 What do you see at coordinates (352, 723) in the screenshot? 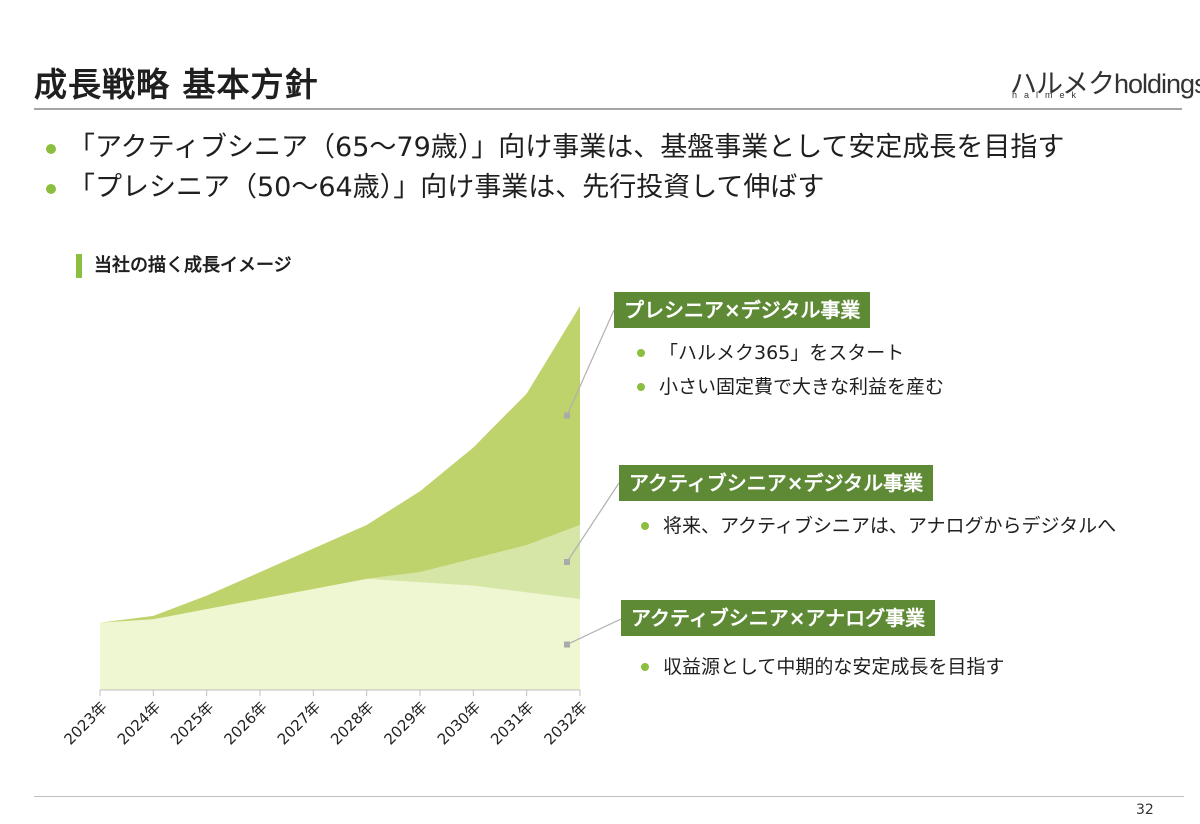
I see `x-tick-label: 2028年` at bounding box center [352, 723].